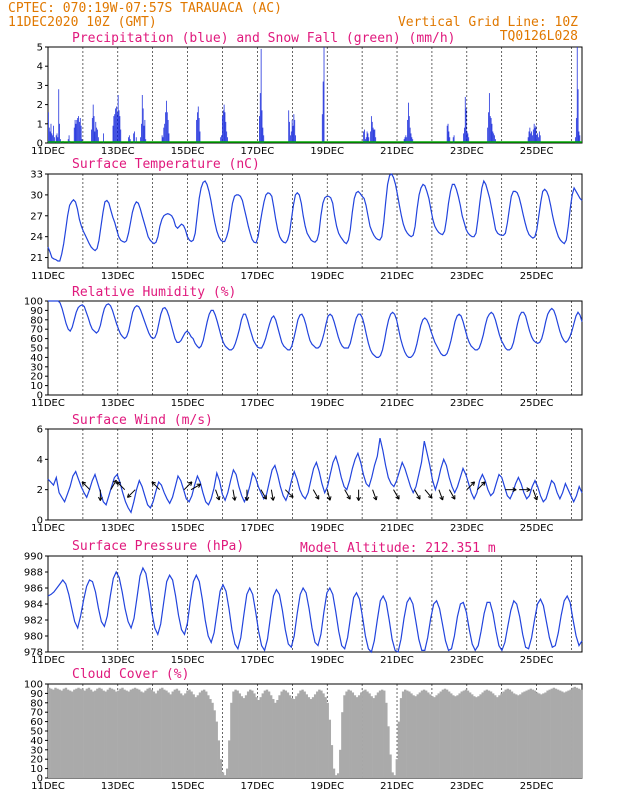  Describe the element at coordinates (36, 694) in the screenshot. I see `y-tick-label: 90` at that location.